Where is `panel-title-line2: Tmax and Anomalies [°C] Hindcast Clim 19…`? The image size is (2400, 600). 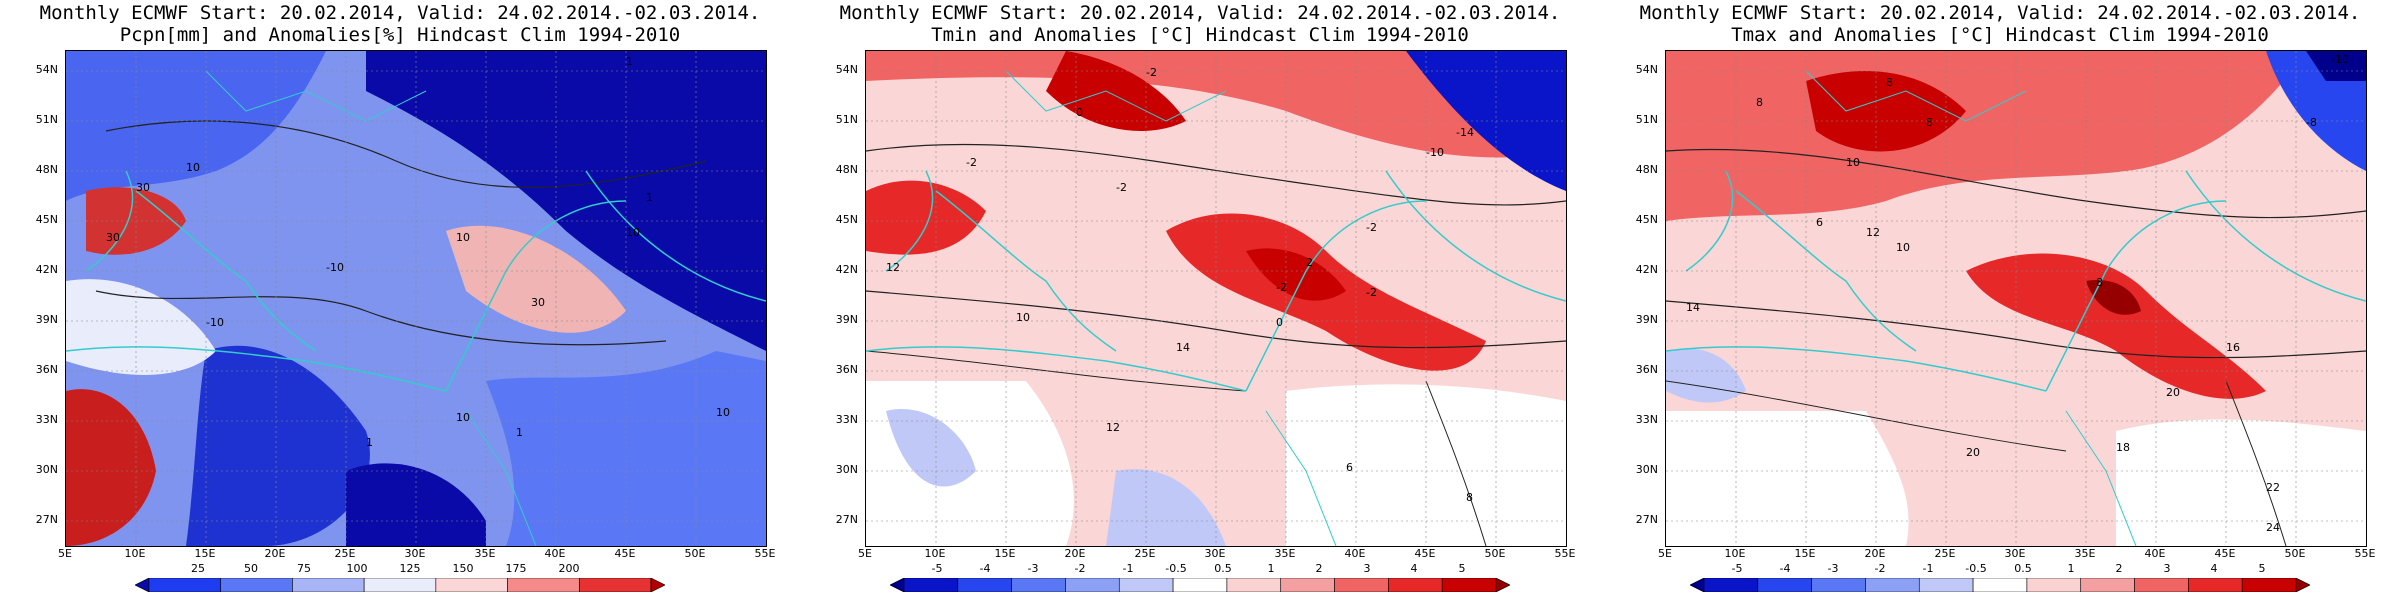 panel-title-line2: Tmax and Anomalies [°C] Hindcast Clim 19… is located at coordinates (2000, 35).